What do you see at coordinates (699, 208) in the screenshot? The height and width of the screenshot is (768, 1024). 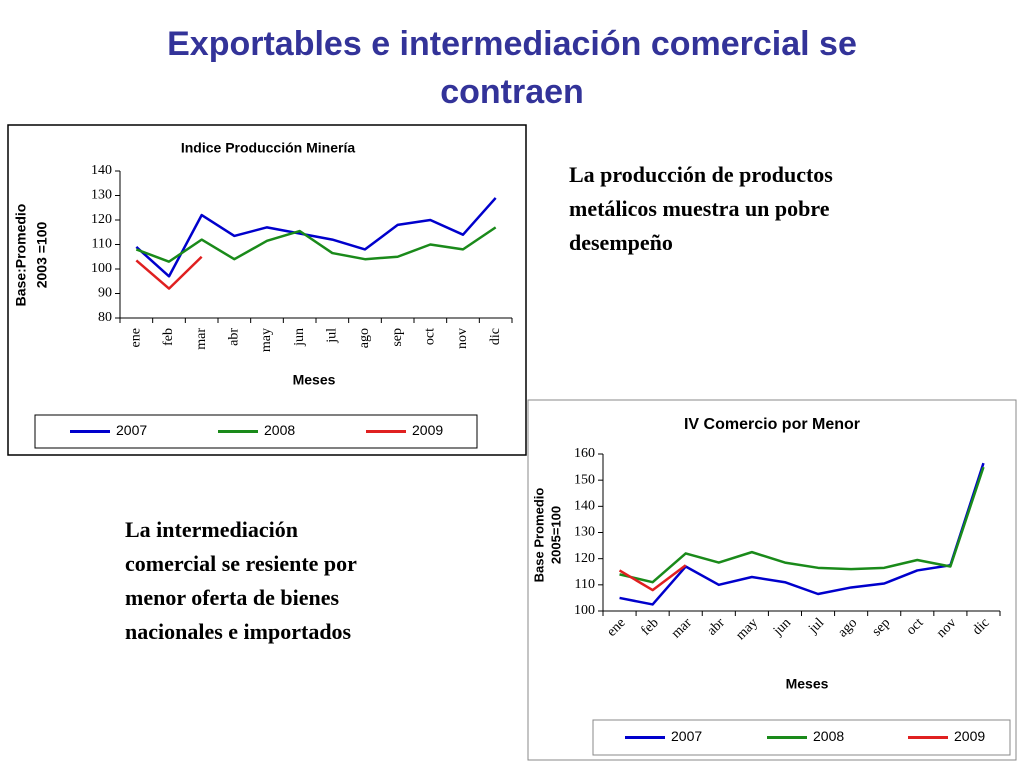 I see `paragraph-line: metálicos muestra un pobre` at bounding box center [699, 208].